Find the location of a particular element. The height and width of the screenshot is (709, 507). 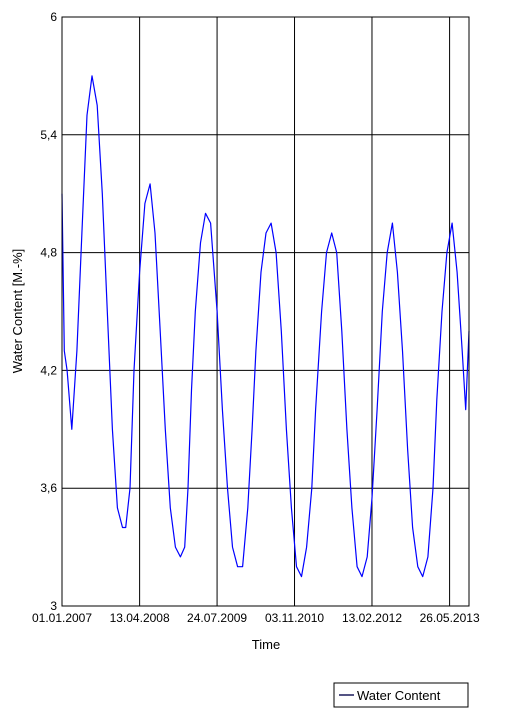

x-tick-label: 13.02.2012 is located at coordinates (372, 618).